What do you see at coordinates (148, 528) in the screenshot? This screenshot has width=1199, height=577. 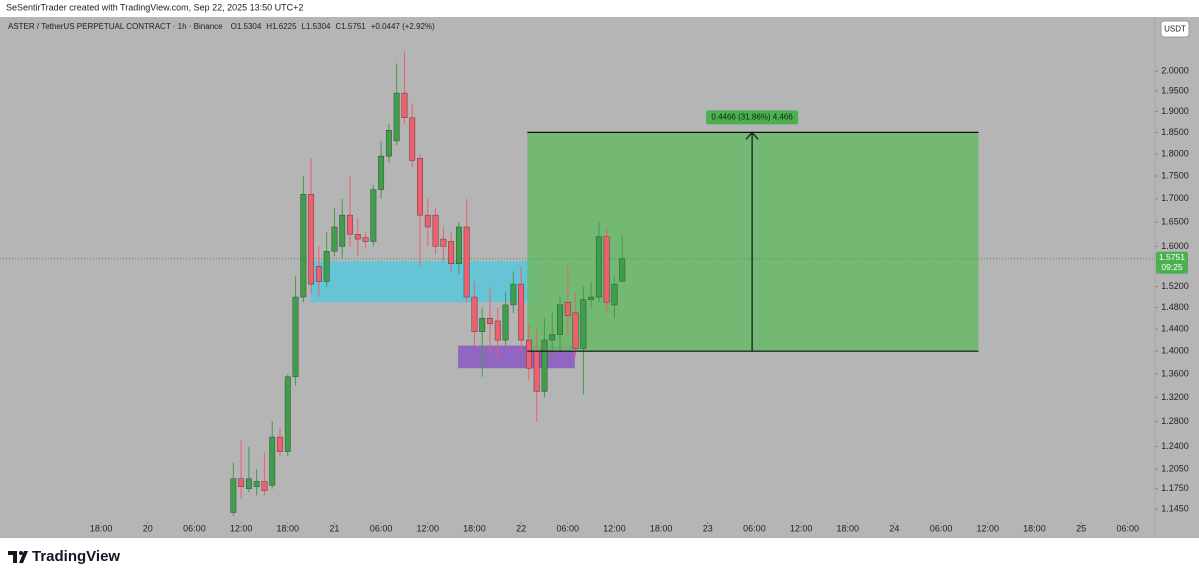 I see `x-tick-label: 20` at bounding box center [148, 528].